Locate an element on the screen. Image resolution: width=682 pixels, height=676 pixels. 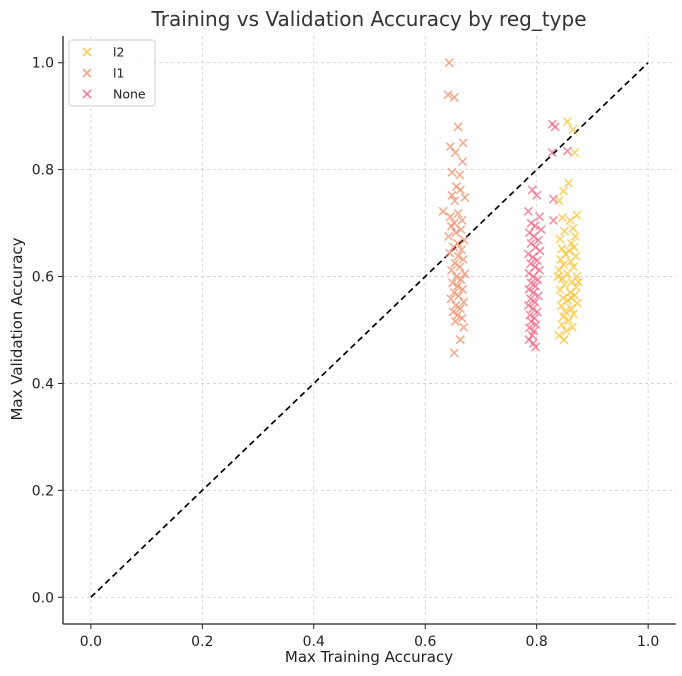
x-tick-label: 0.0 is located at coordinates (91, 642).